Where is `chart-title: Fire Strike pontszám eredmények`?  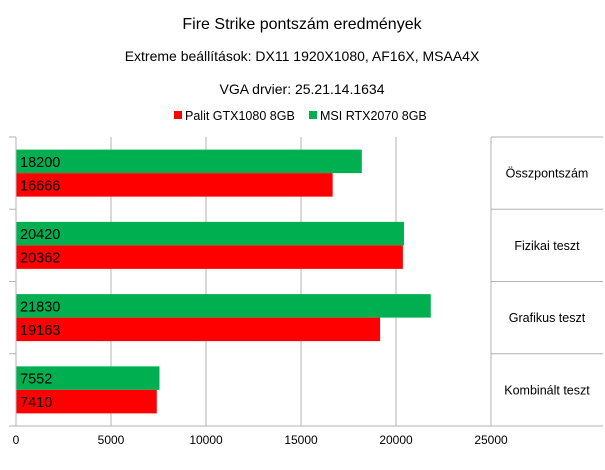 chart-title: Fire Strike pontszám eredmények is located at coordinates (302, 24).